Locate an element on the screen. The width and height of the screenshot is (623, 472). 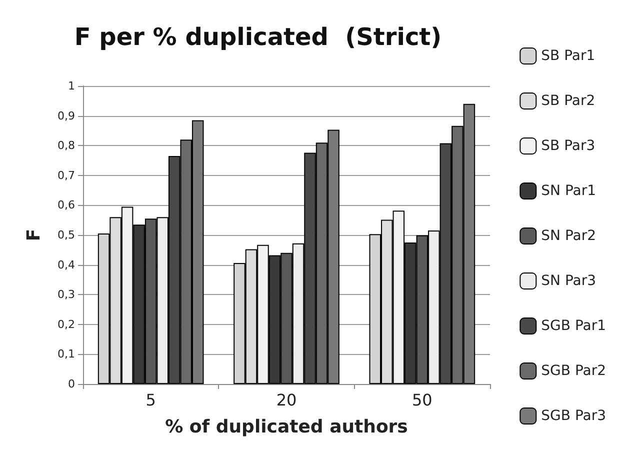
y-tick-label: 0,3 is located at coordinates (66, 295).